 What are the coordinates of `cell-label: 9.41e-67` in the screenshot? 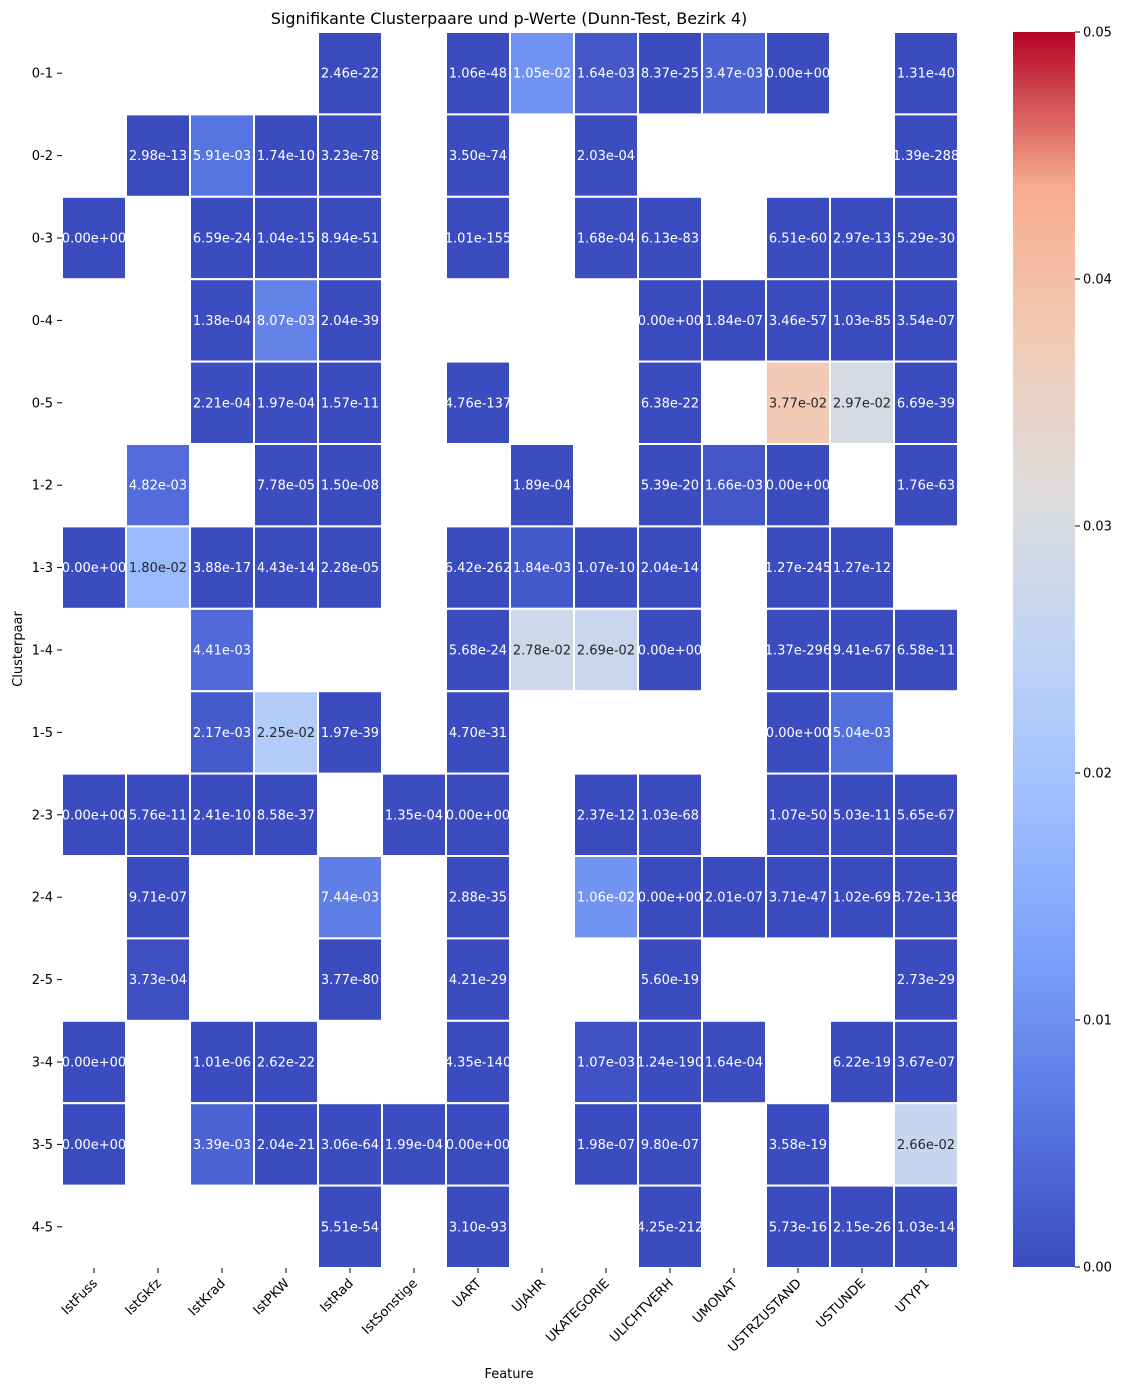 It's located at (862, 651).